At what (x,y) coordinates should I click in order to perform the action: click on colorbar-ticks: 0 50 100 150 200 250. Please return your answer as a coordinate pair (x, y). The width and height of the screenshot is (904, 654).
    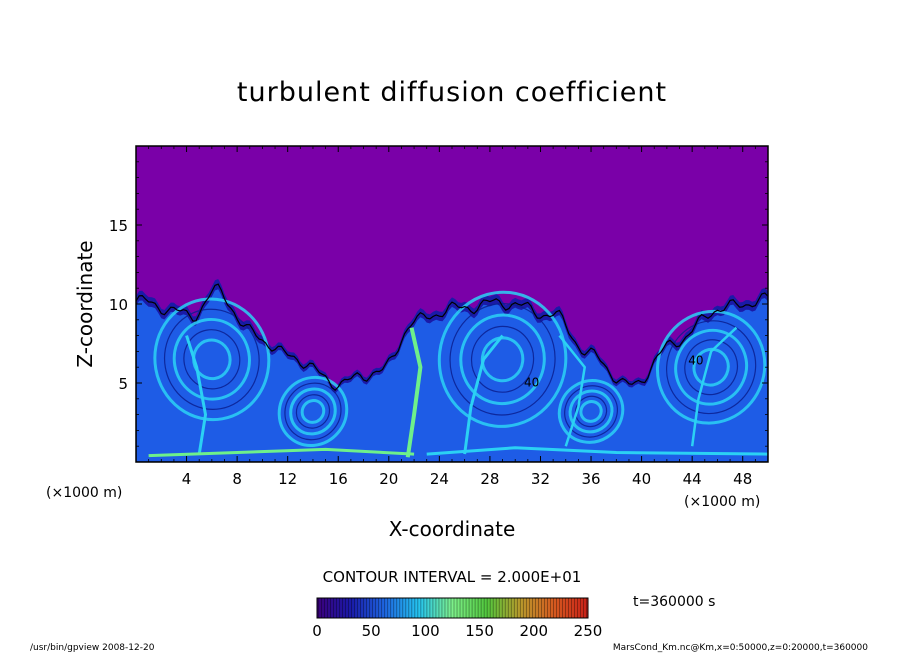
    Looking at the image, I should click on (457, 631).